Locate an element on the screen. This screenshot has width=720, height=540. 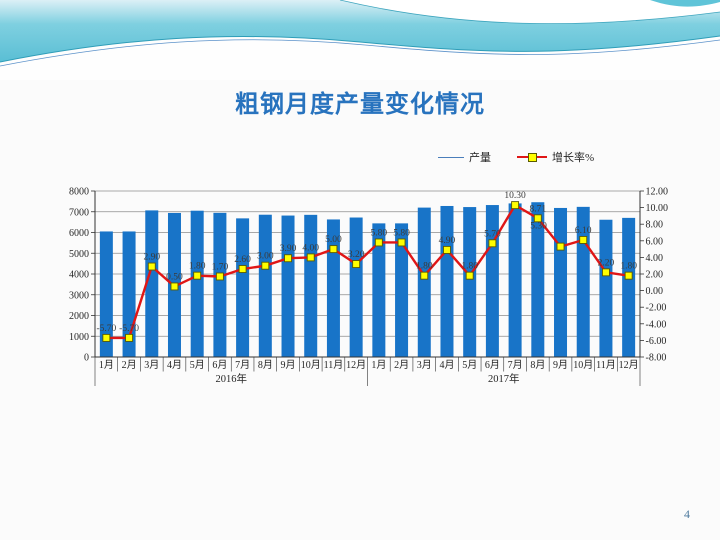
growth-marker-icon is located at coordinates (532, 157).